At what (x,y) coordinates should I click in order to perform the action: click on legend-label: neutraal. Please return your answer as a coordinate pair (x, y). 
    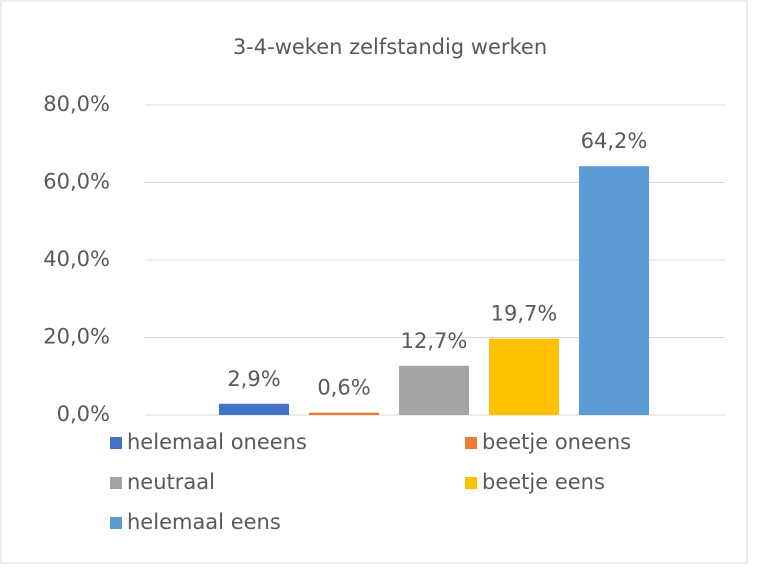
    Looking at the image, I should click on (171, 482).